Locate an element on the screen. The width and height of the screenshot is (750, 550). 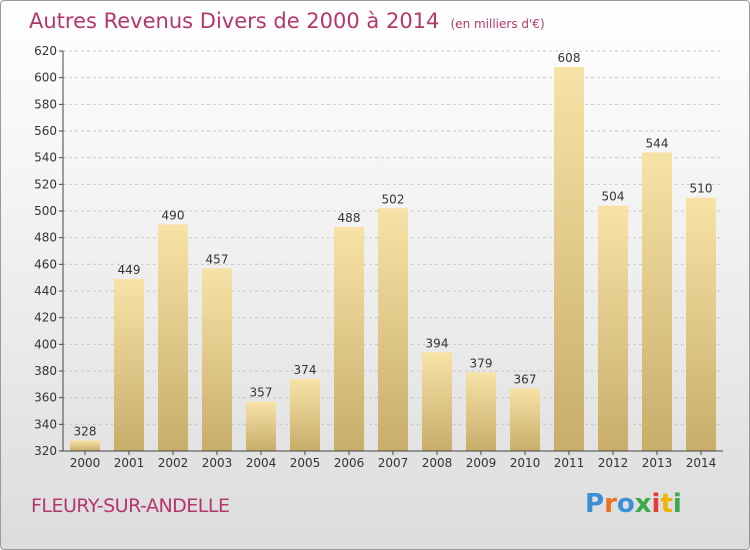
y-tick-label: 620 is located at coordinates (45, 51).